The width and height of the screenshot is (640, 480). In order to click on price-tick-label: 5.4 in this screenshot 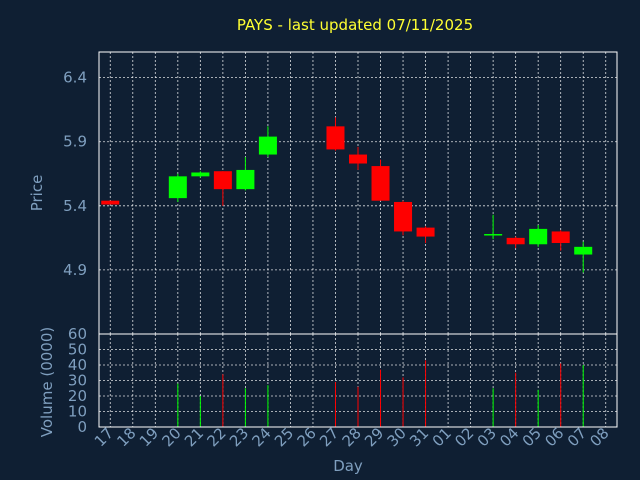, I will do `click(75, 206)`.